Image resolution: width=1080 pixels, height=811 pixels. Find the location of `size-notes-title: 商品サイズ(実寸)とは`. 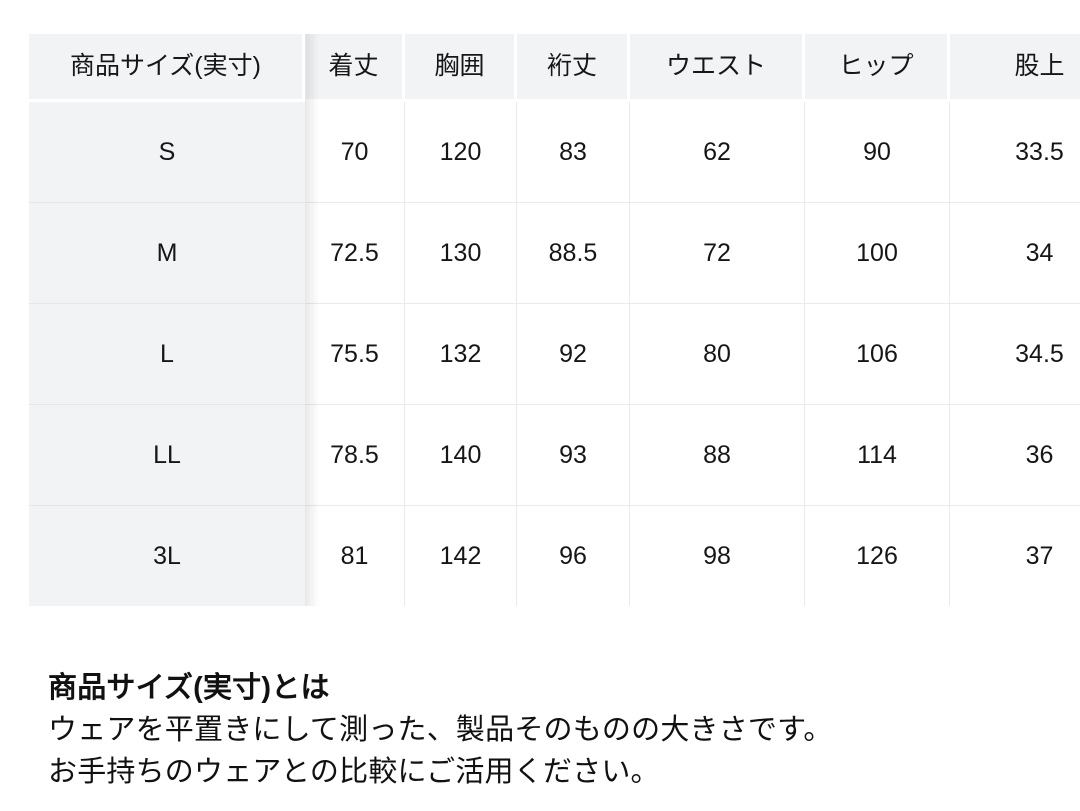

size-notes-title: 商品サイズ(実寸)とは is located at coordinates (189, 688).